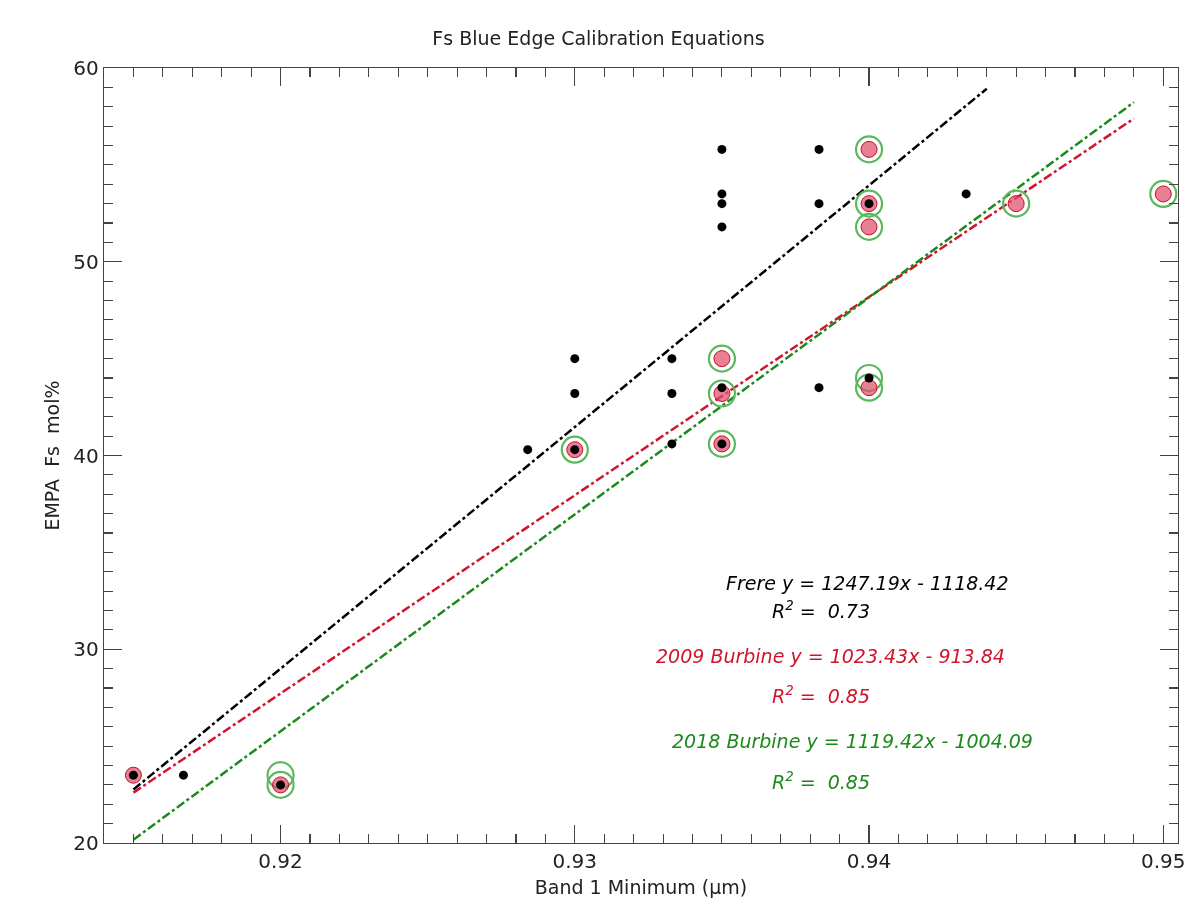 This screenshot has width=1197, height=909. Describe the element at coordinates (598, 38) in the screenshot. I see `chart-title: Fs Blue Edge Calibration Equations` at that location.